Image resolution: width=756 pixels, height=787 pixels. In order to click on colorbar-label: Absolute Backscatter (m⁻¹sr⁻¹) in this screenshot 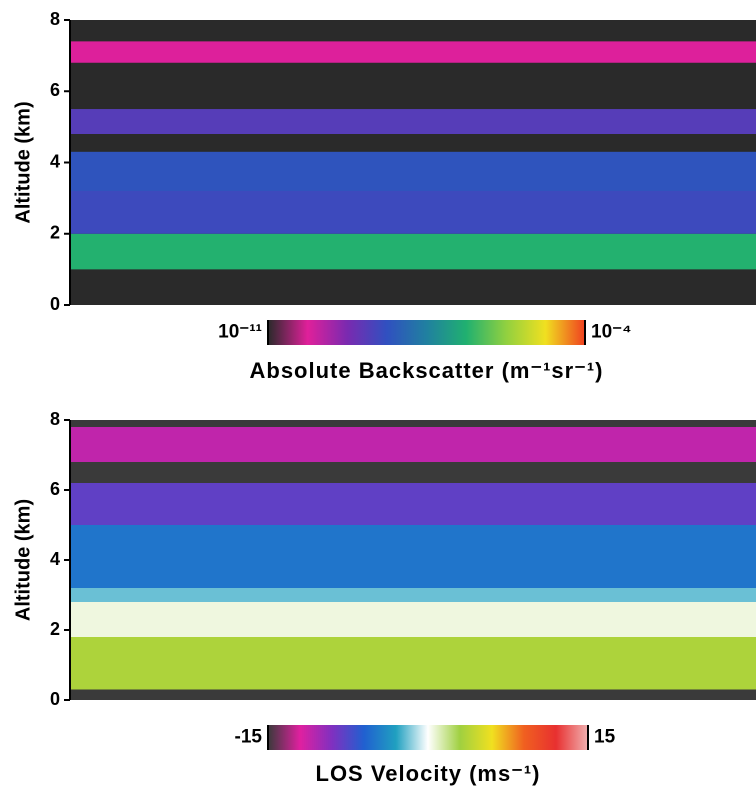, I will do `click(427, 370)`.